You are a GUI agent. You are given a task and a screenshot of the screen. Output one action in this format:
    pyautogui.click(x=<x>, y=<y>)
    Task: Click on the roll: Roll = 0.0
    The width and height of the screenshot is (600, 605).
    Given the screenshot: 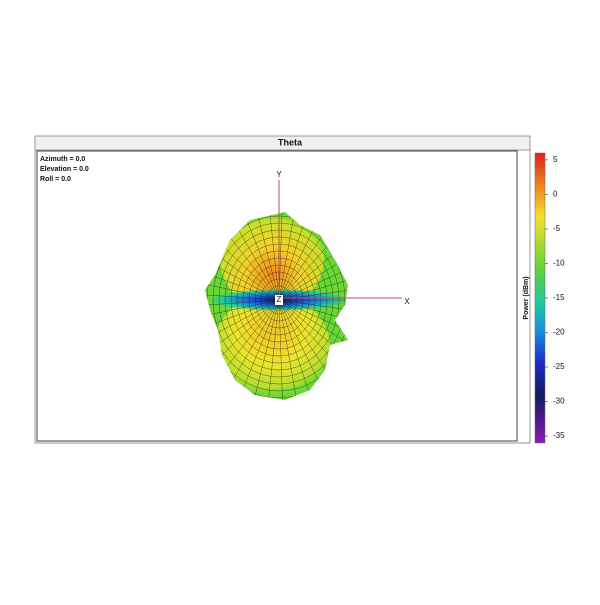 What is the action you would take?
    pyautogui.click(x=55, y=179)
    